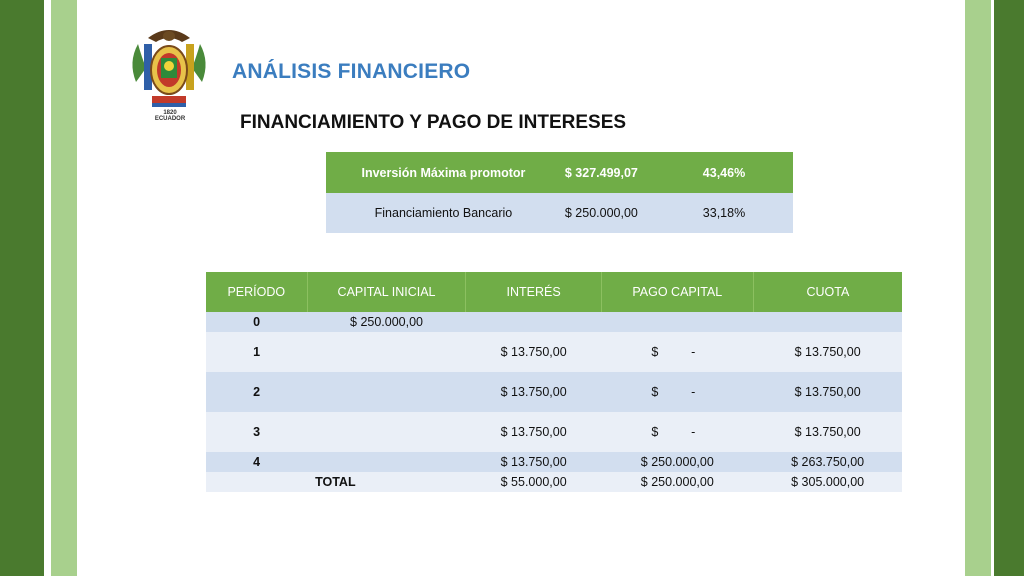 This screenshot has height=576, width=1024. Describe the element at coordinates (170, 113) in the screenshot. I see `crest-year: 1820` at that location.